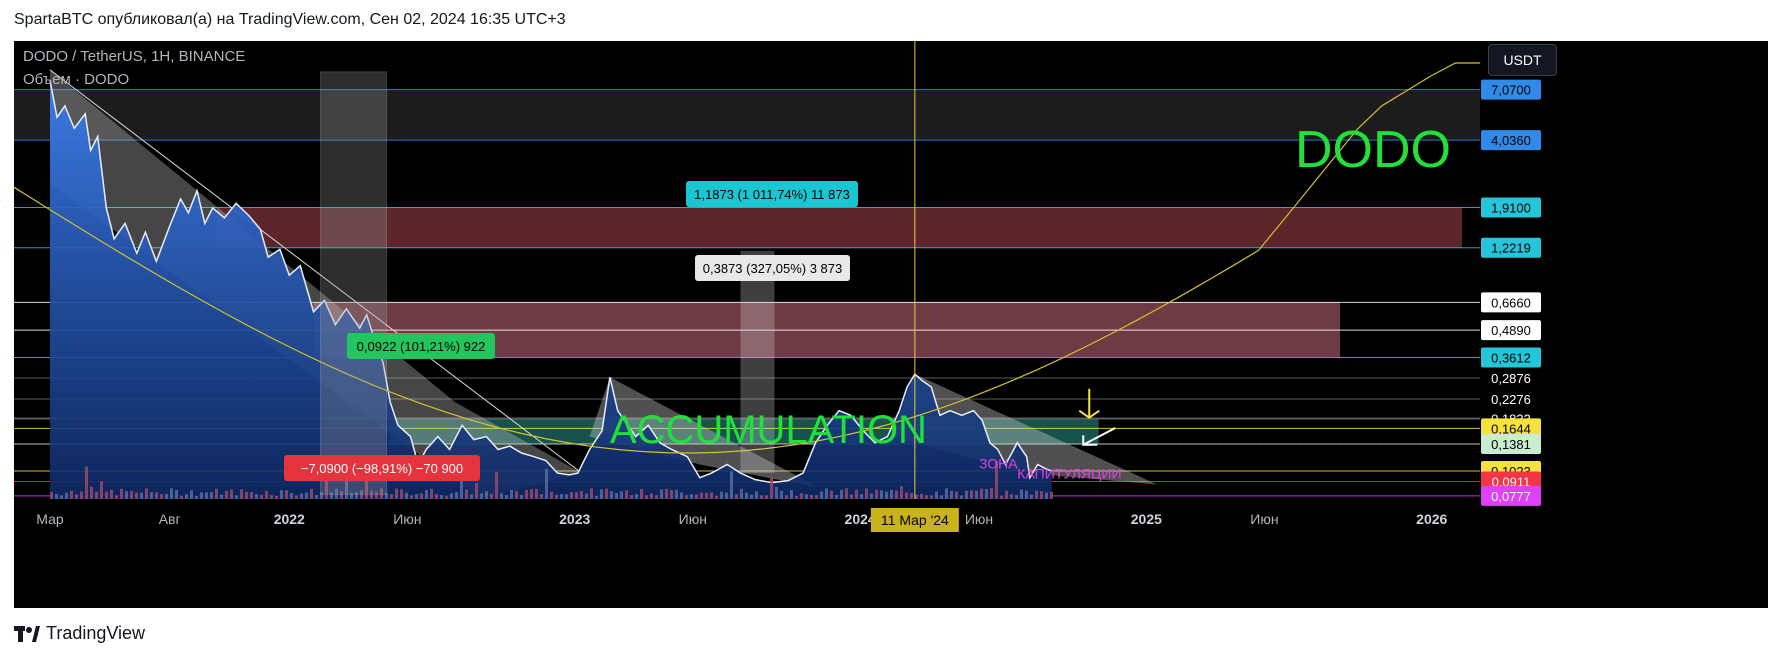 This screenshot has height=659, width=1781. Describe the element at coordinates (1522, 60) in the screenshot. I see `currency-button: USDT` at that location.